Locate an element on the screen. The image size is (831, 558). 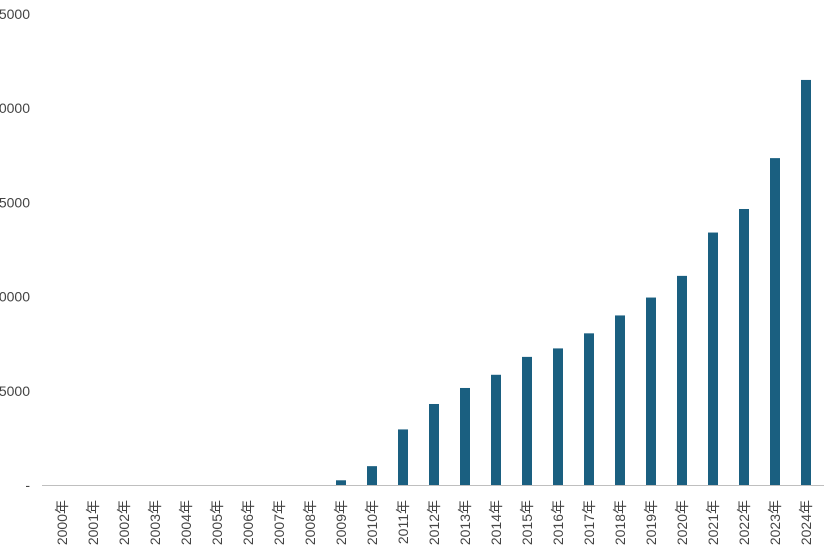
x-tick-label: 2018年 is located at coordinates (620, 522).